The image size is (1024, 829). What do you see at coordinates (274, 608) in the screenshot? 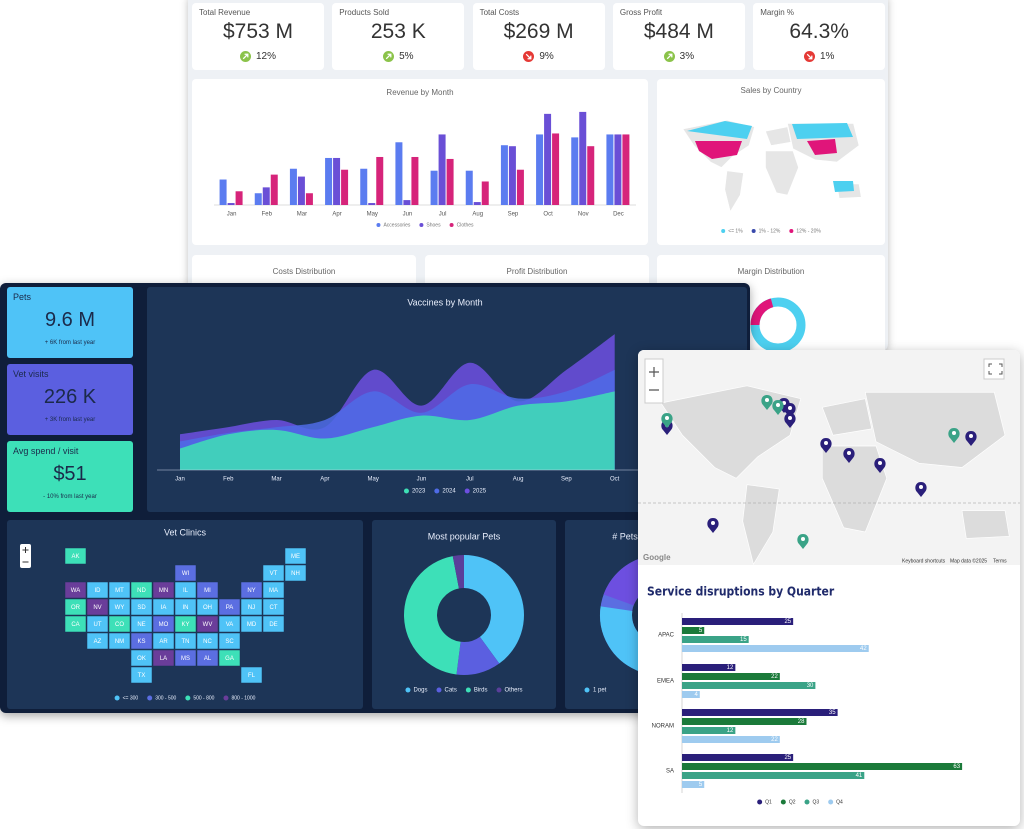
I see `state-label: CT` at bounding box center [274, 608].